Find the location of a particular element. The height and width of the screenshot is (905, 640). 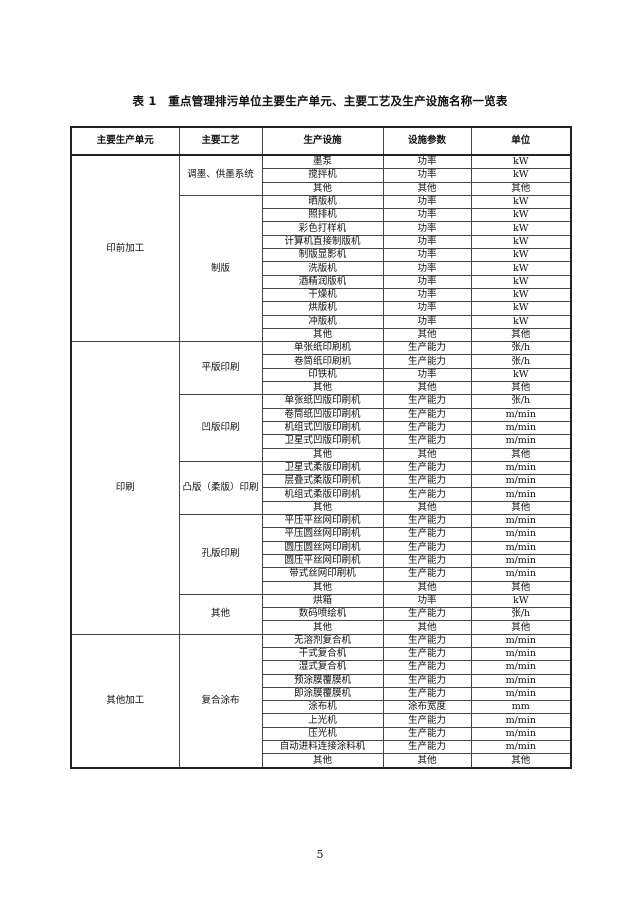

facility-cell: 制版显影机 is located at coordinates (322, 255).